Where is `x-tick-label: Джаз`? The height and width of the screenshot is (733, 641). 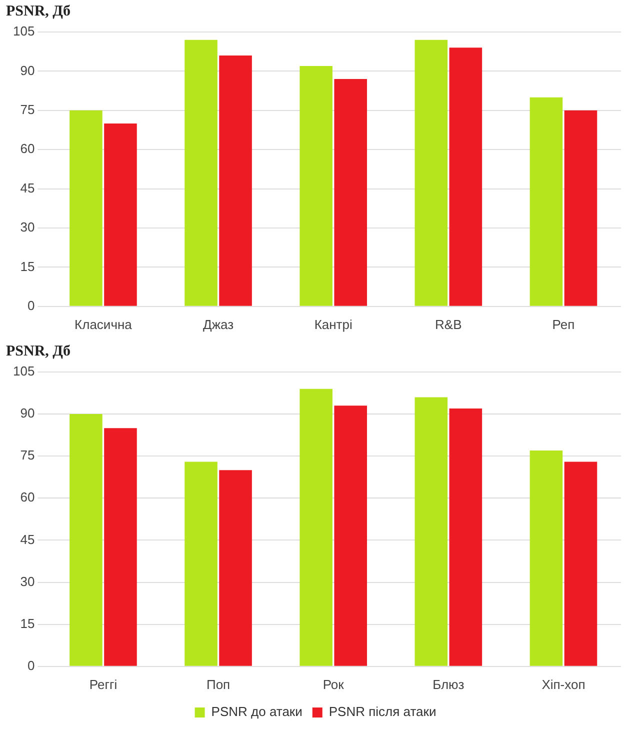
x-tick-label: Джаз is located at coordinates (218, 324).